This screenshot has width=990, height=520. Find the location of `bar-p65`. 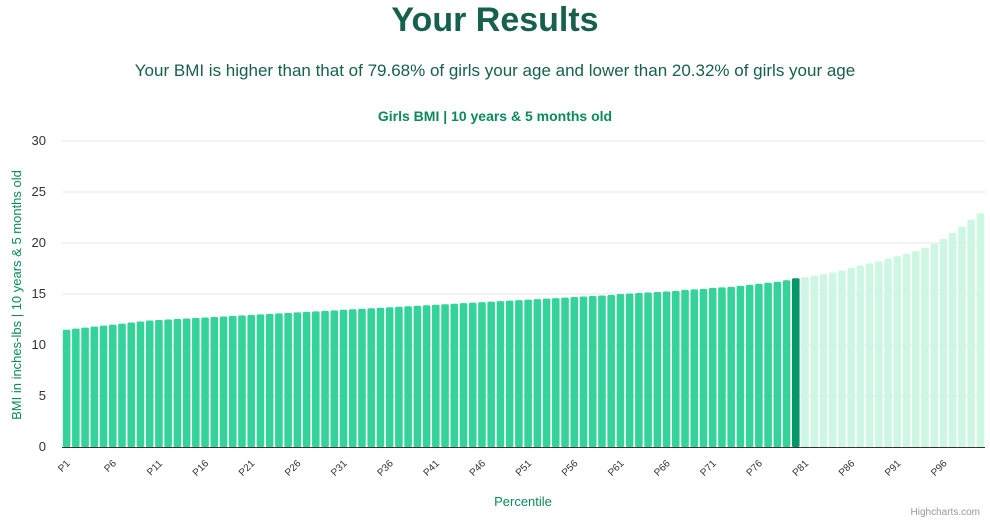

bar-p65 is located at coordinates (657, 369).